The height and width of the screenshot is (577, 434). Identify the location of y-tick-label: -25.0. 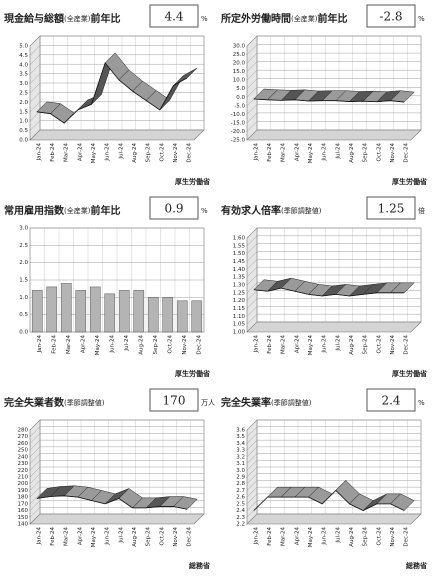
(238, 141).